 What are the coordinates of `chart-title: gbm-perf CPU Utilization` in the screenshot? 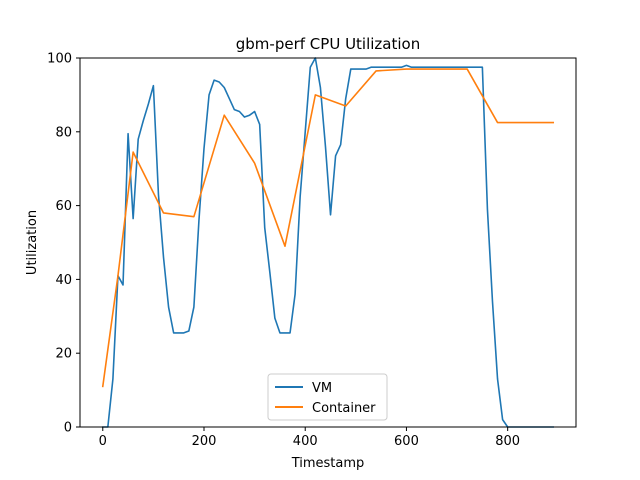 It's located at (328, 44).